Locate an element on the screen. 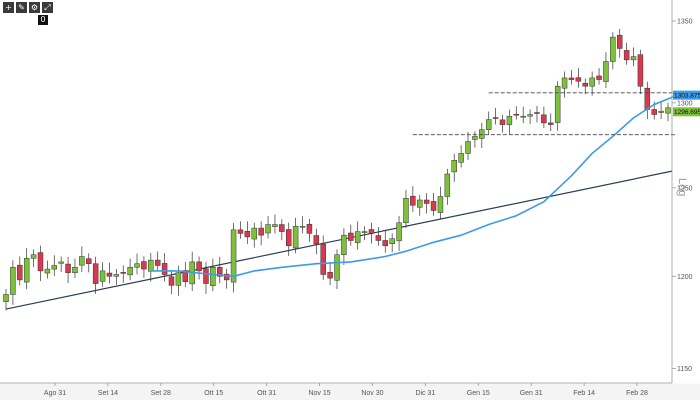  x-tick-label: Ago 31 is located at coordinates (55, 393).